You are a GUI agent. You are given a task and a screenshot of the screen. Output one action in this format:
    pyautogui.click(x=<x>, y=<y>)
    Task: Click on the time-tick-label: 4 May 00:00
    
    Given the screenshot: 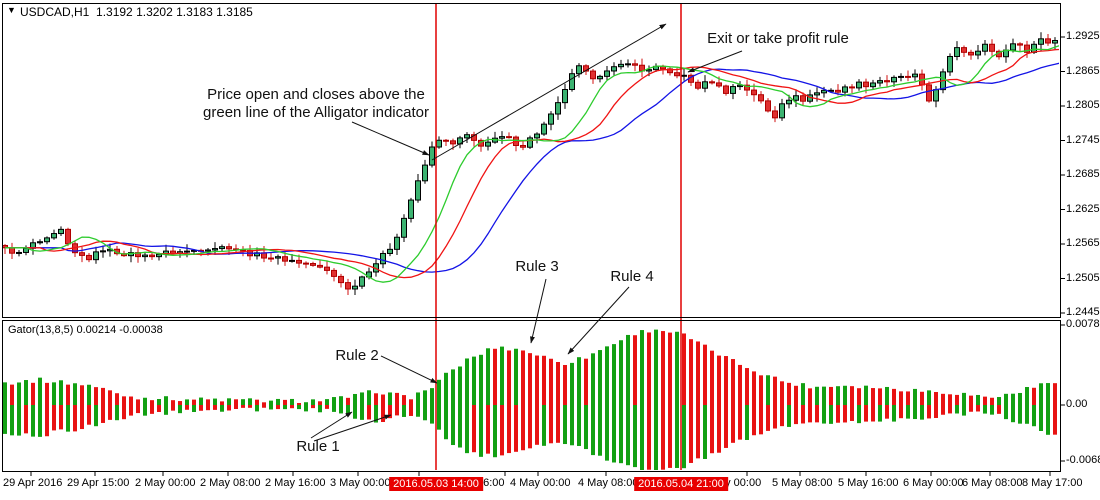 What is the action you would take?
    pyautogui.click(x=540, y=483)
    